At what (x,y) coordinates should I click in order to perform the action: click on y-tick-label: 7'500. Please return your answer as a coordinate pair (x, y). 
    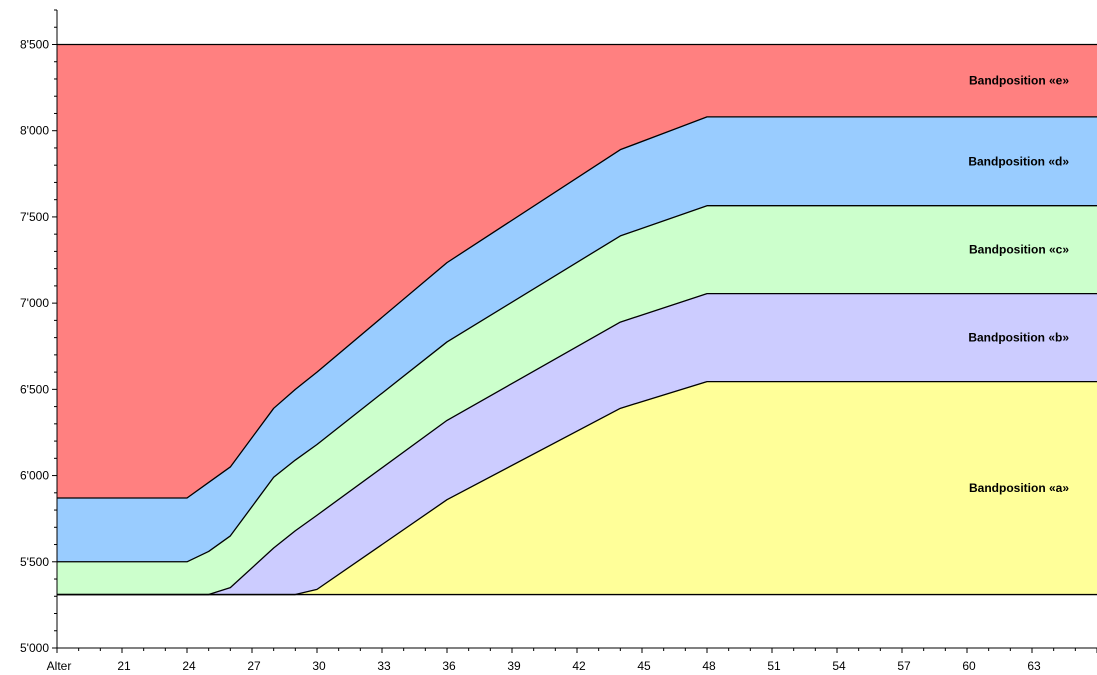
    Looking at the image, I should click on (34, 217).